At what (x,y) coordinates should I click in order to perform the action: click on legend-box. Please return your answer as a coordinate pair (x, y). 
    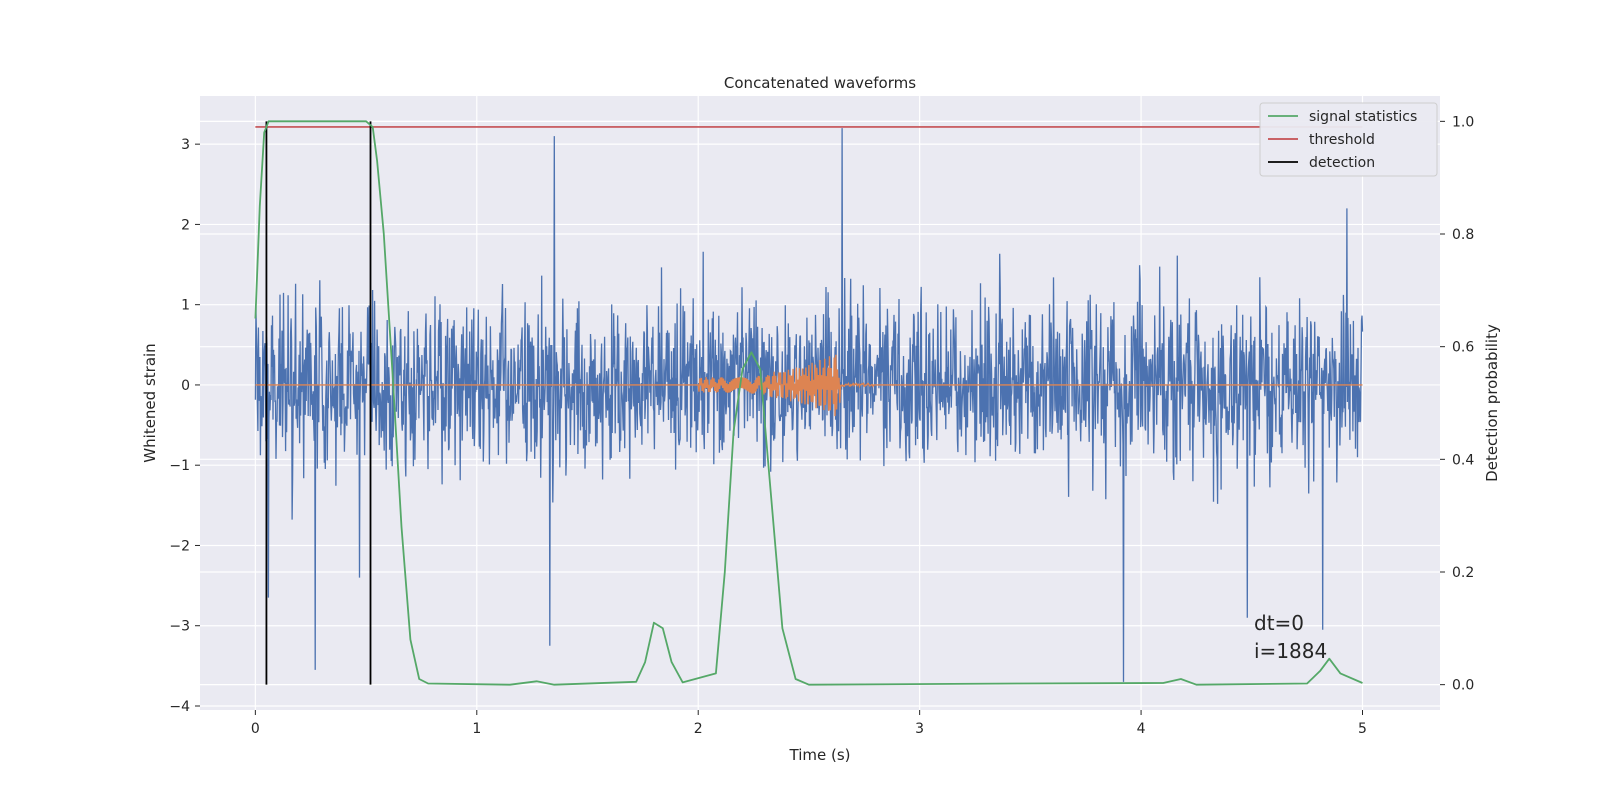
    Looking at the image, I should click on (1348, 139).